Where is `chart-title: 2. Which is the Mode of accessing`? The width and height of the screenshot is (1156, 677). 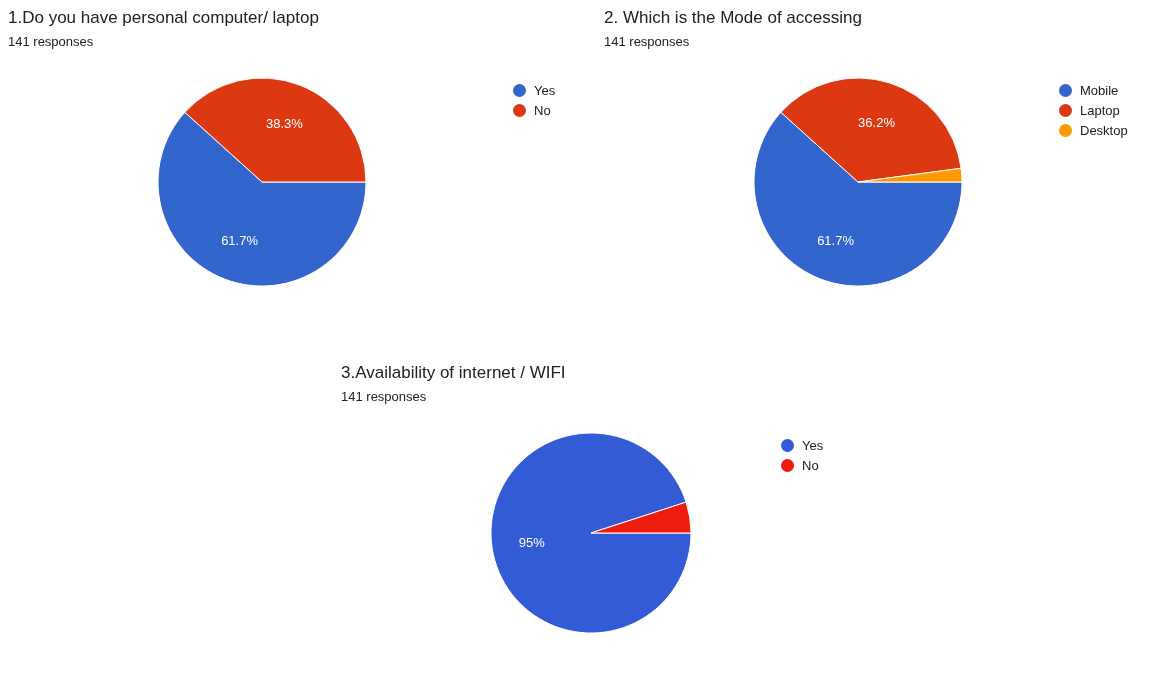
chart-title: 2. Which is the Mode of accessing is located at coordinates (733, 18).